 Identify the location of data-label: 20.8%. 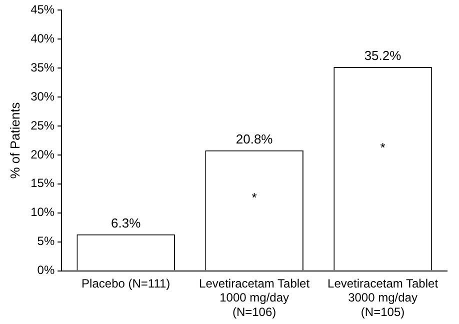
(255, 138).